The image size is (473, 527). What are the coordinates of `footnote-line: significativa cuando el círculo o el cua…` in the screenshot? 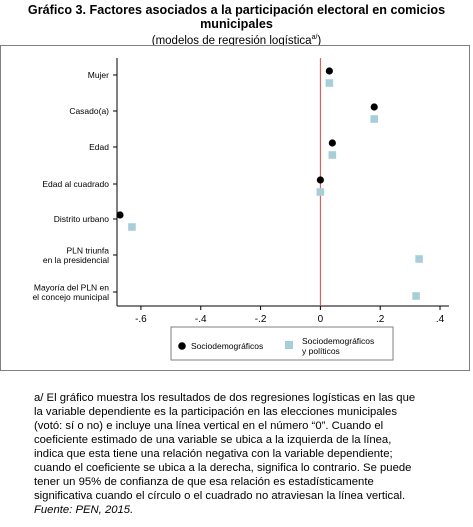 It's located at (220, 496).